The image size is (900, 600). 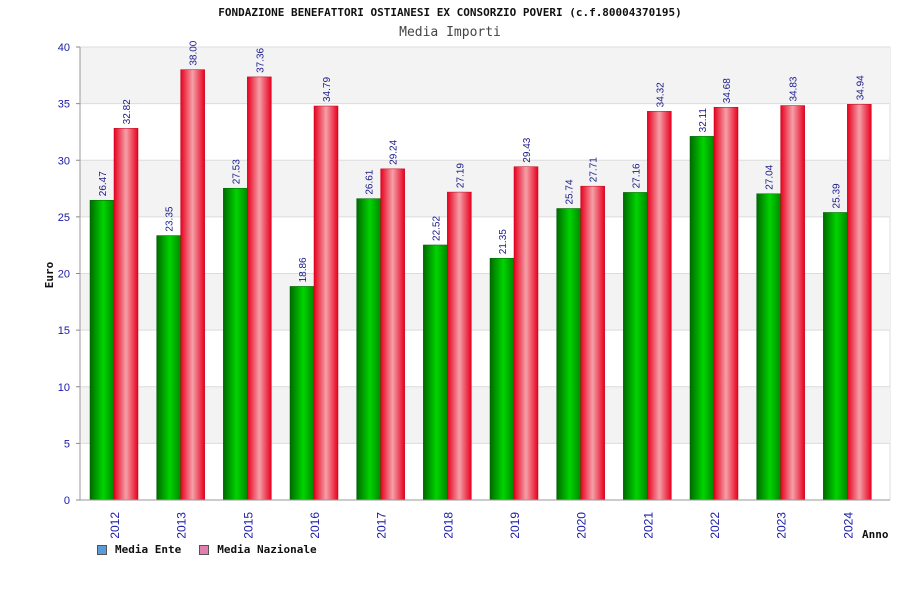 I want to click on y-tick-label: 10, so click(x=64, y=388).